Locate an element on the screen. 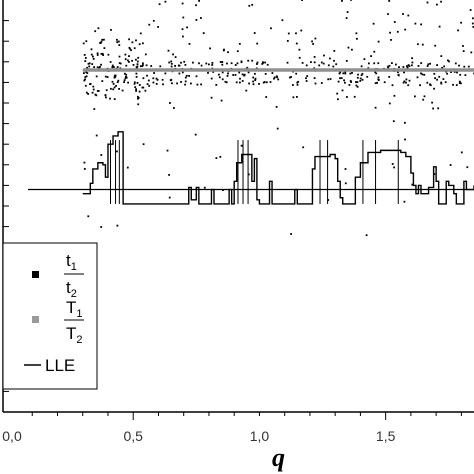 The image size is (474, 474). x-tick-label: 1,0 is located at coordinates (260, 436).